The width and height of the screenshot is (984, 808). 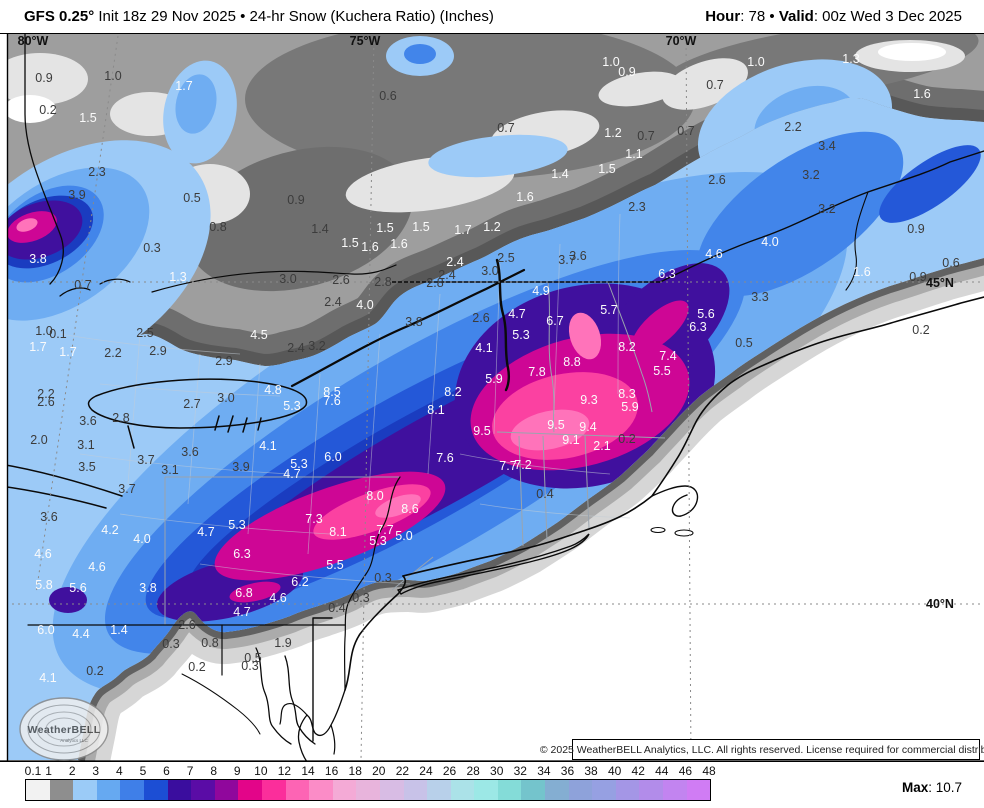 What do you see at coordinates (3, 398) in the screenshot?
I see `left-margin` at bounding box center [3, 398].